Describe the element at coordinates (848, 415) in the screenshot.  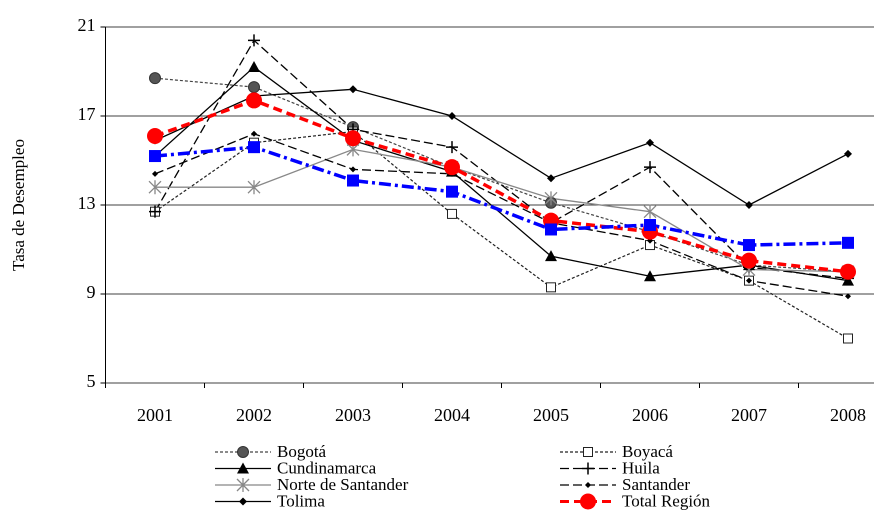
I see `x-tick-label: 2008` at that location.